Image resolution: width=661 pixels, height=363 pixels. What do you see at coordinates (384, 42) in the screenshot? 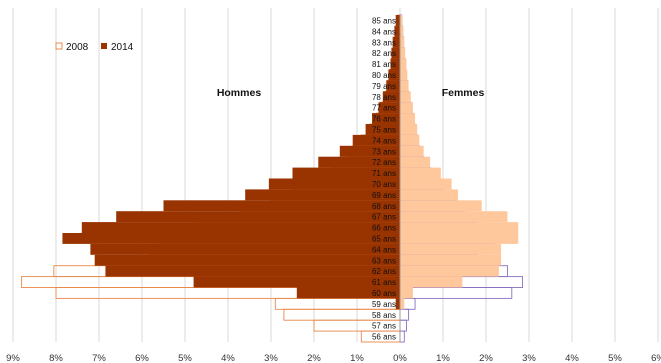
I see `age-label: 83 ans` at bounding box center [384, 42].